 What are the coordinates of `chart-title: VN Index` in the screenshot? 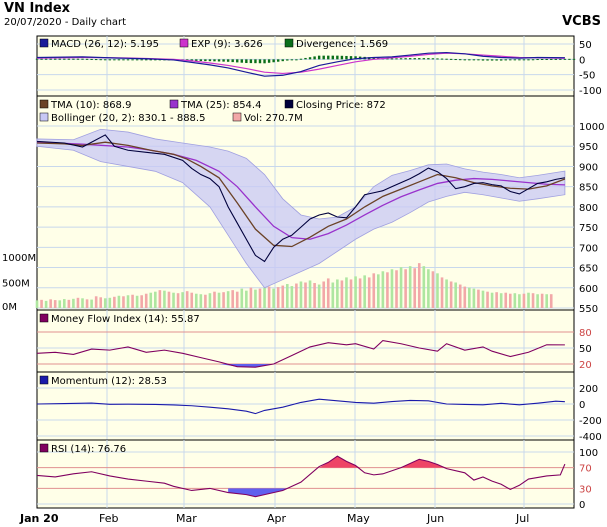 It's located at (37, 8).